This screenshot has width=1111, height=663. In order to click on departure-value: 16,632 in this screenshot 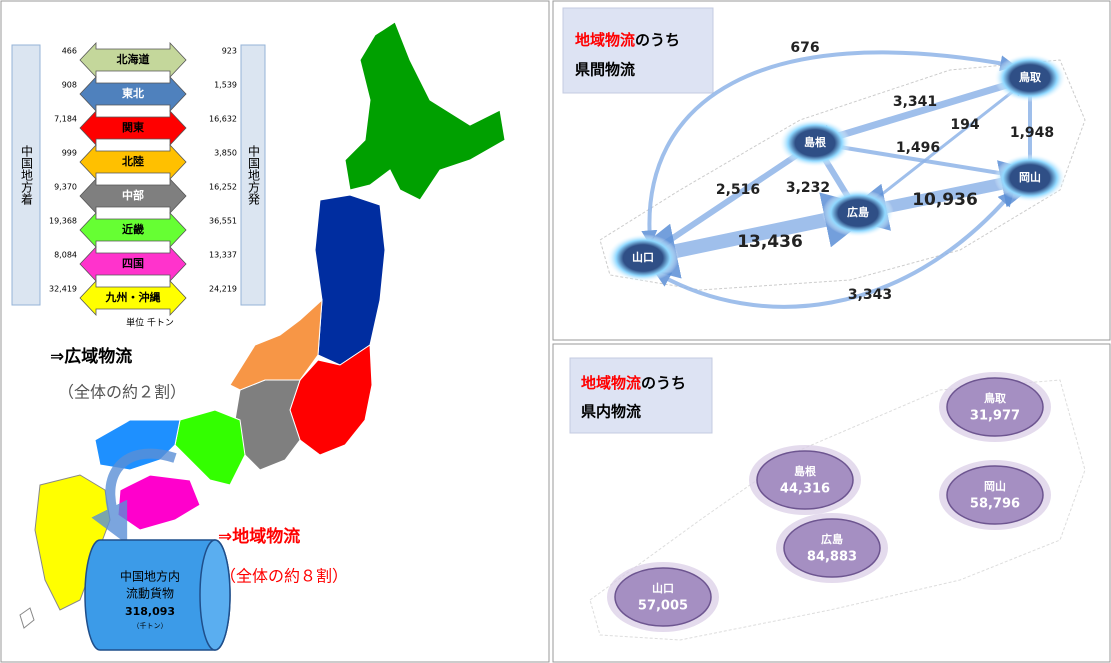, I will do `click(223, 119)`.